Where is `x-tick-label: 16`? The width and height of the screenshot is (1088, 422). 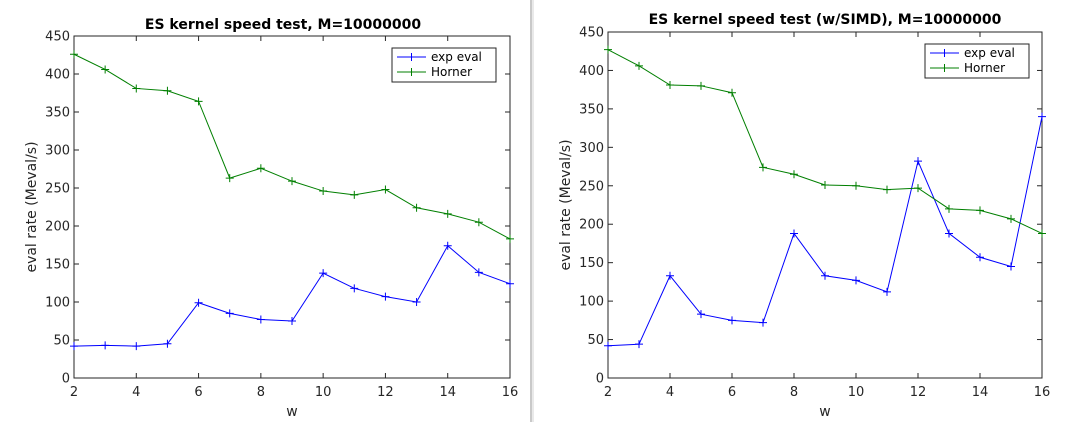
x-tick-label: 16 is located at coordinates (1042, 392).